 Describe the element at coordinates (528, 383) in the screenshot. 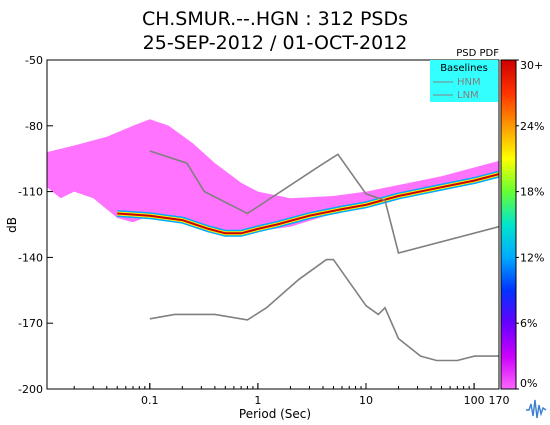

I see `colorbar-tick-label: 0%` at that location.